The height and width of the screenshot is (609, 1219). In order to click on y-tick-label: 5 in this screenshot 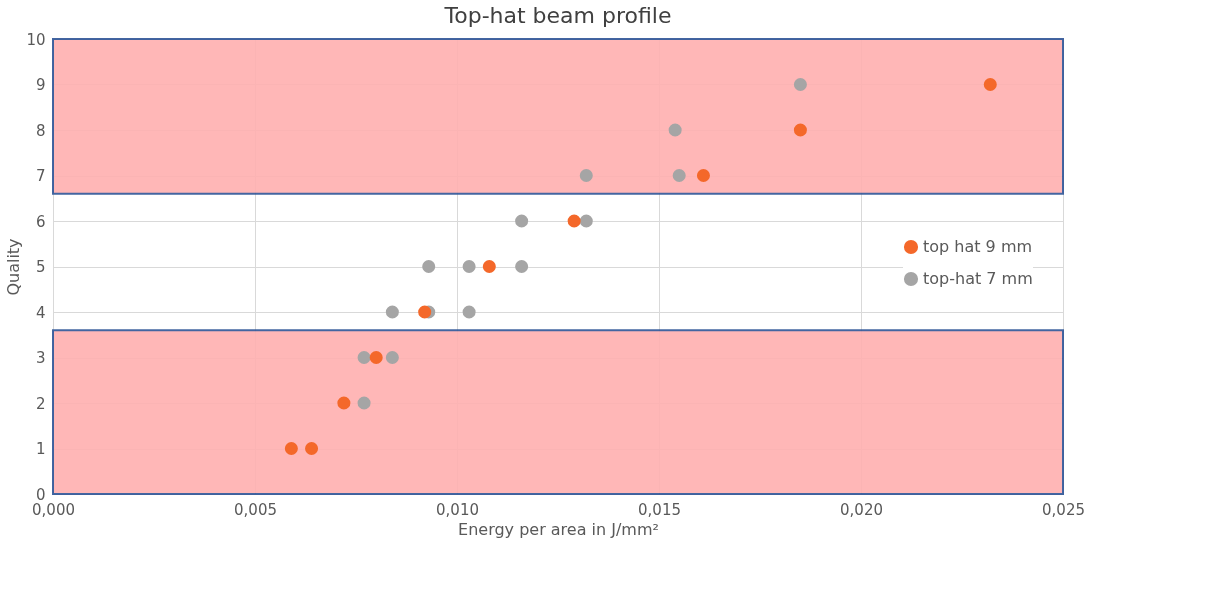, I will do `click(40, 267)`.